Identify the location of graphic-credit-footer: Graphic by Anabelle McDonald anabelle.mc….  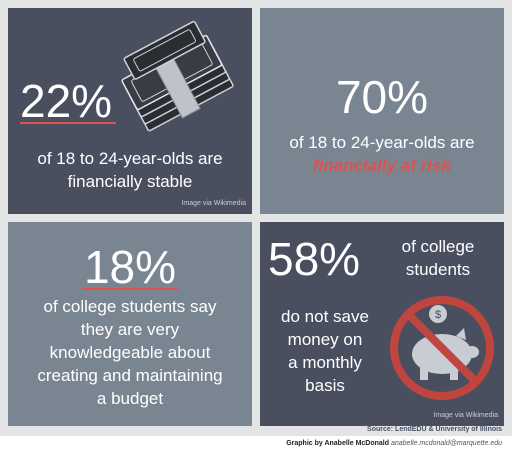
(256, 443).